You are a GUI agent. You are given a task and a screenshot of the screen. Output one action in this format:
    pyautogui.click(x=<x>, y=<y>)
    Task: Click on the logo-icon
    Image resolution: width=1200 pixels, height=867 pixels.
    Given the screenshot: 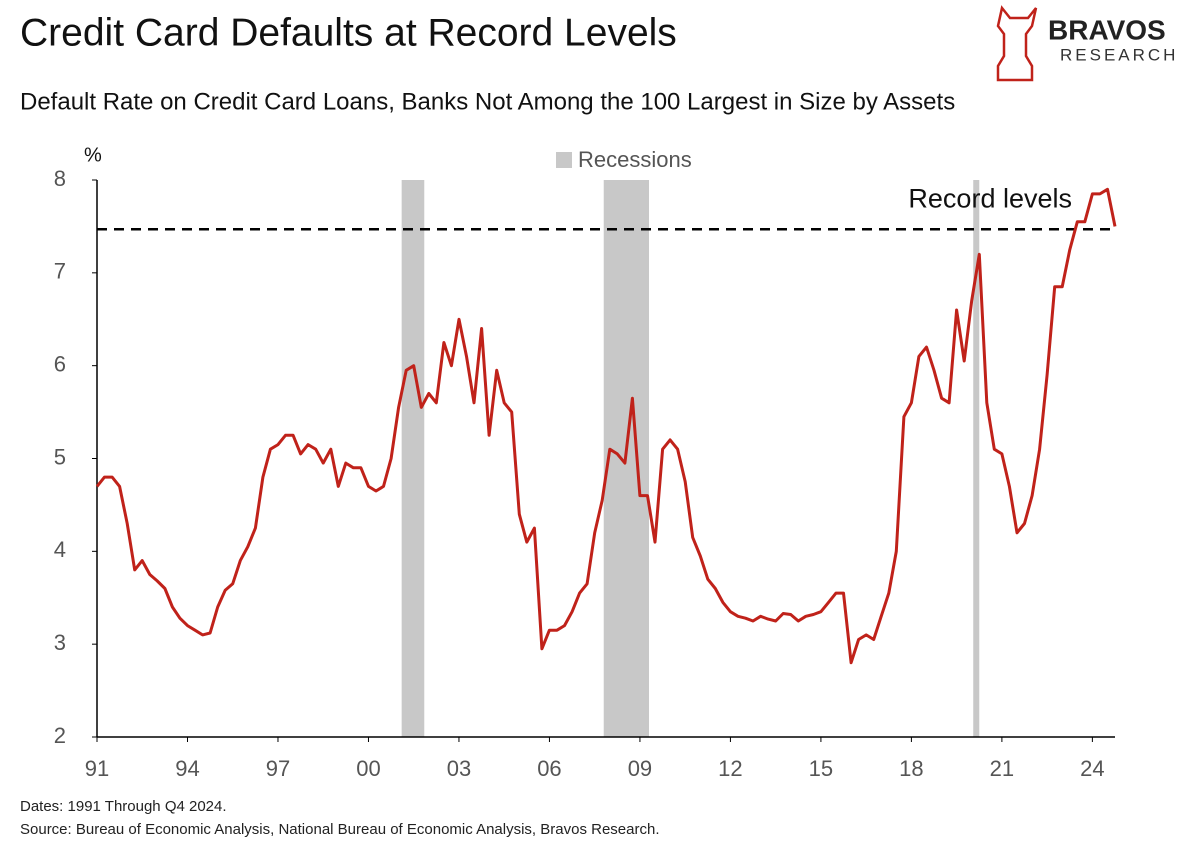 What is the action you would take?
    pyautogui.click(x=1017, y=43)
    